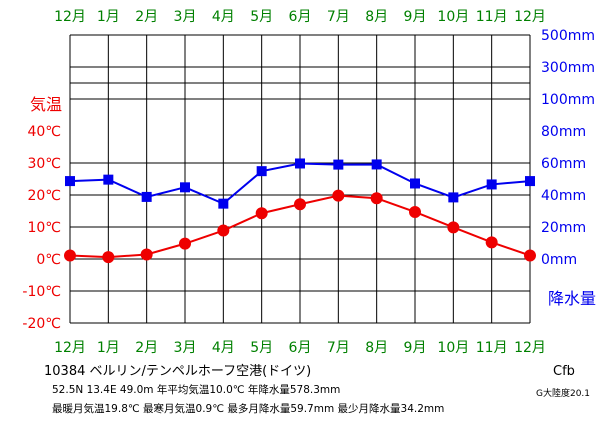 The image size is (611, 425). I want to click on precipitation-tick-label: 300mm, so click(568, 68).